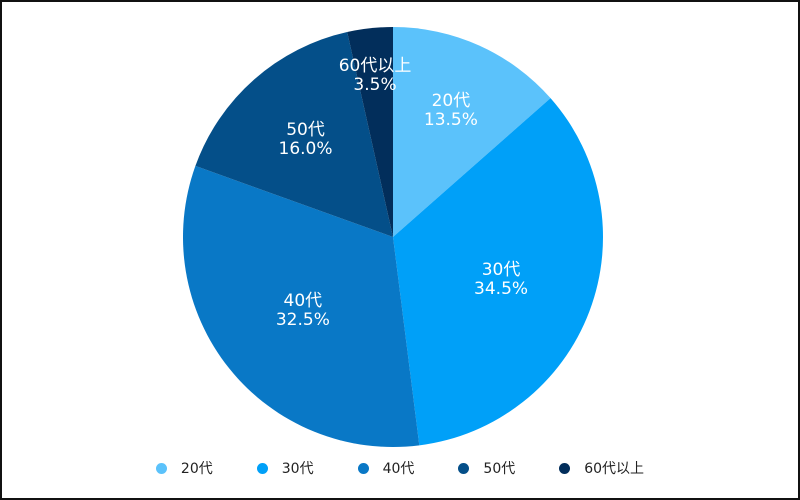  Describe the element at coordinates (196, 469) in the screenshot. I see `legend-label: 20代` at that location.